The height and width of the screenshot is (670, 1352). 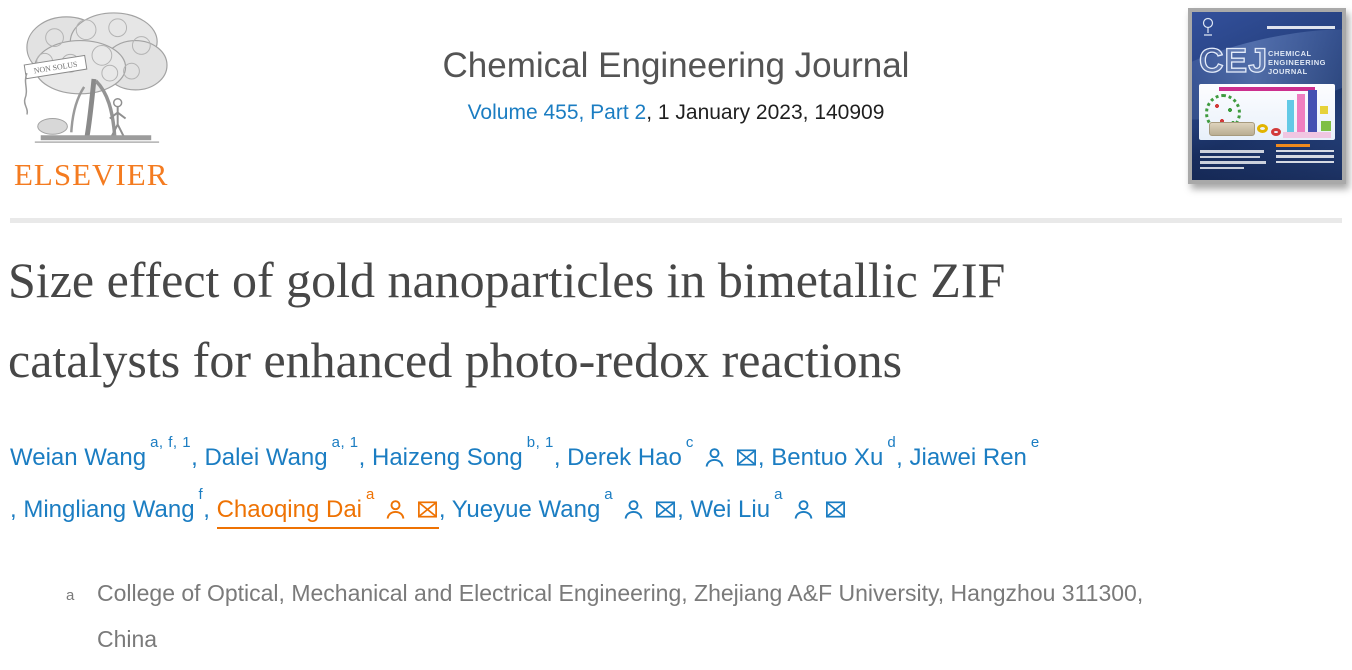 I want to click on author-affiliation-sup: b, 1, so click(x=540, y=442).